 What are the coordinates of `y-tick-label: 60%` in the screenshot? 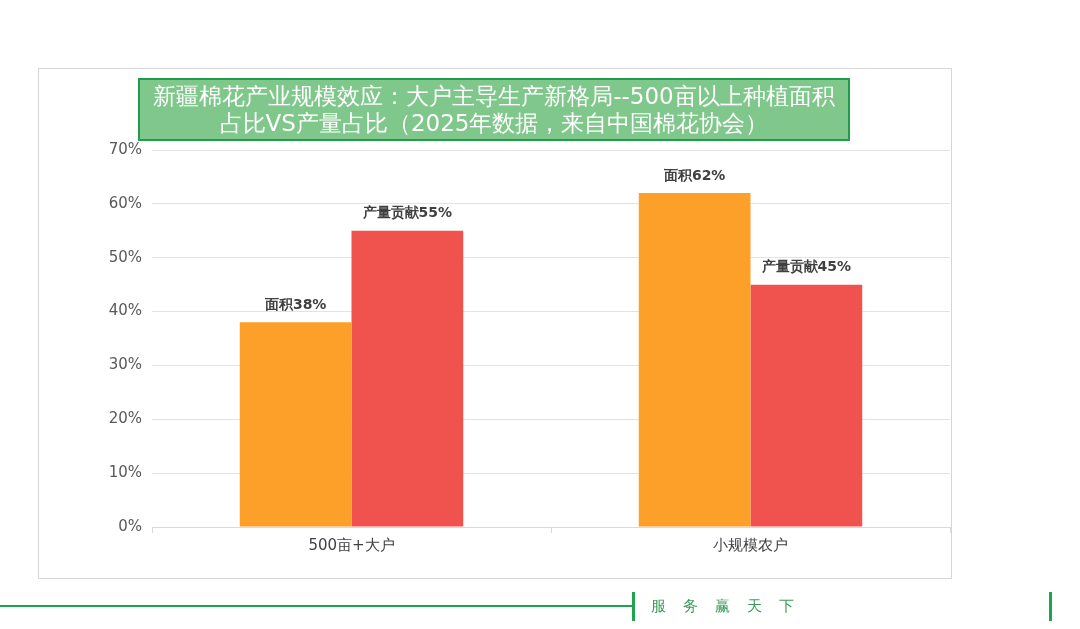 It's located at (125, 202).